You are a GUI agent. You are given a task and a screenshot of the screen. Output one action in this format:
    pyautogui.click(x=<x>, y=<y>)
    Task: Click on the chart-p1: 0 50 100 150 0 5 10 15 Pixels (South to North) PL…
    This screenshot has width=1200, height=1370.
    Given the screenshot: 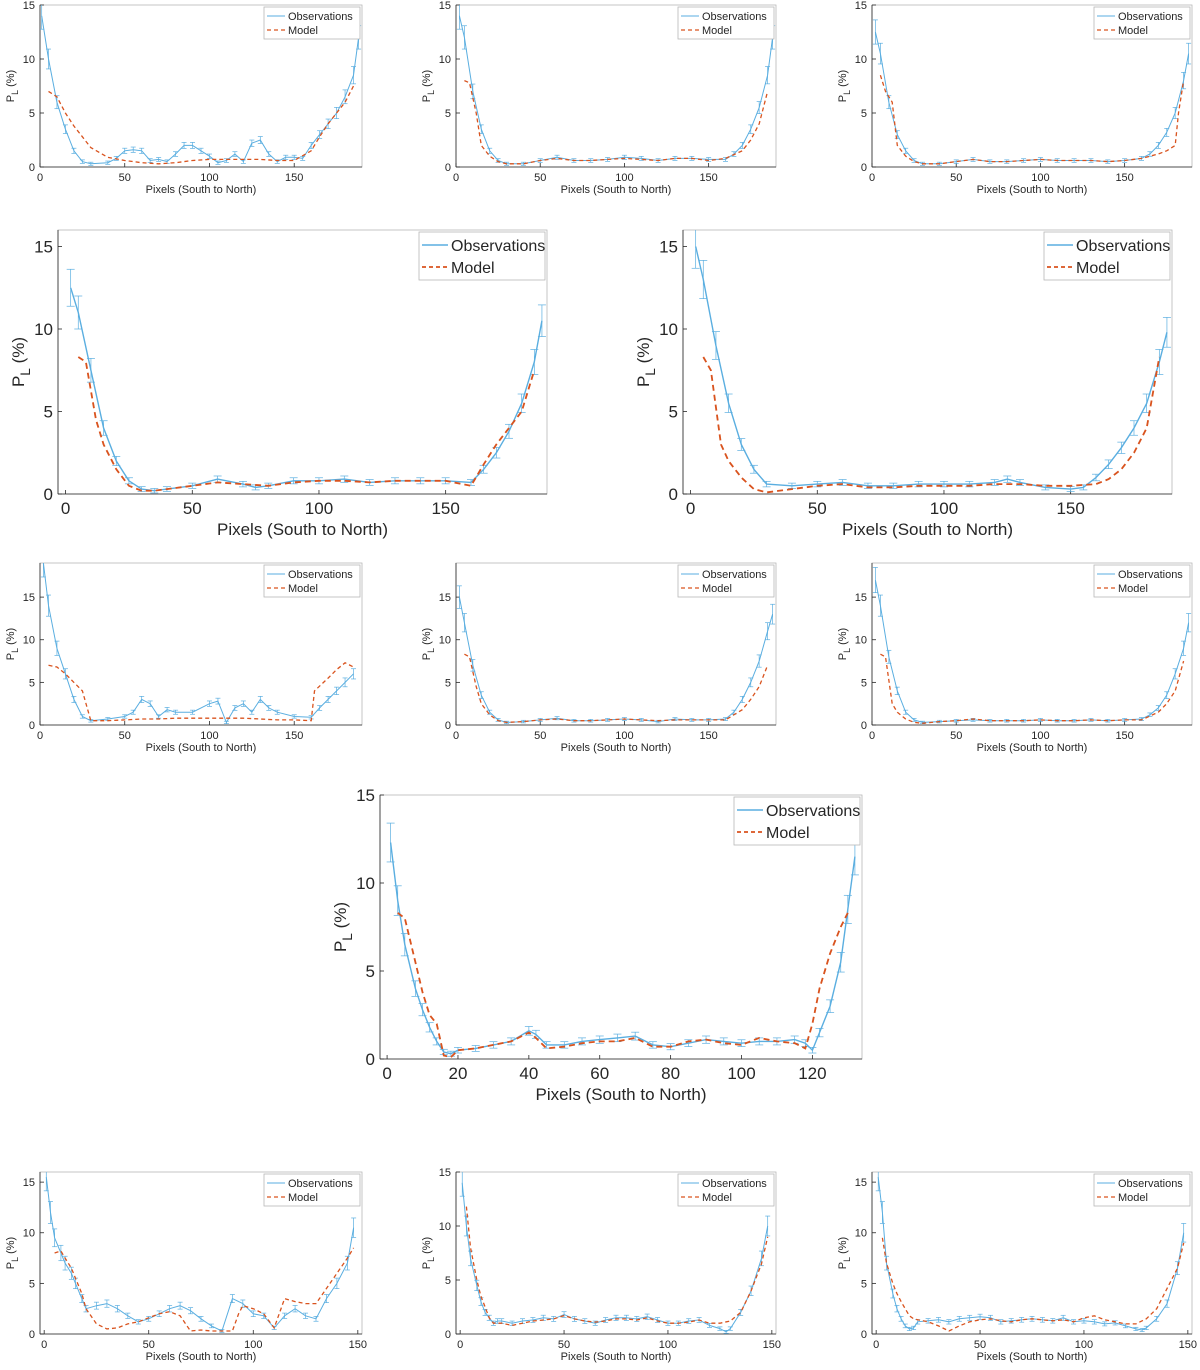 What is the action you would take?
    pyautogui.click(x=184, y=98)
    